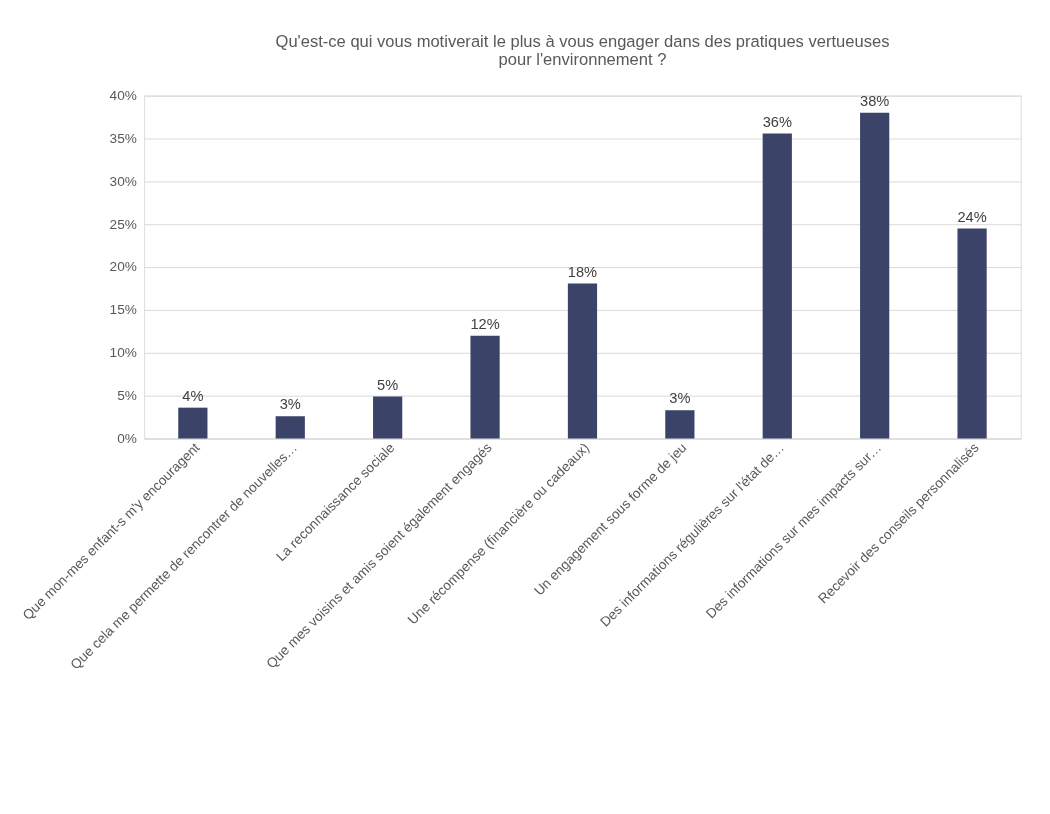 This screenshot has width=1050, height=814. I want to click on y-tick-label: 10%, so click(123, 353).